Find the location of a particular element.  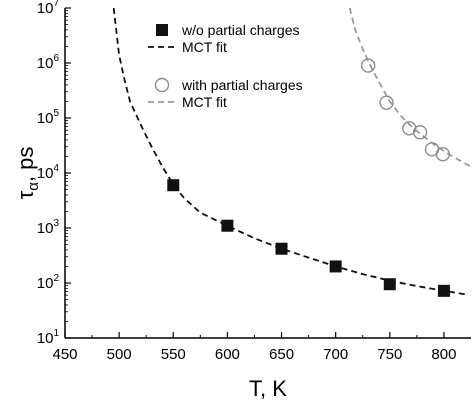

x-tick-label: 500 is located at coordinates (119, 354).